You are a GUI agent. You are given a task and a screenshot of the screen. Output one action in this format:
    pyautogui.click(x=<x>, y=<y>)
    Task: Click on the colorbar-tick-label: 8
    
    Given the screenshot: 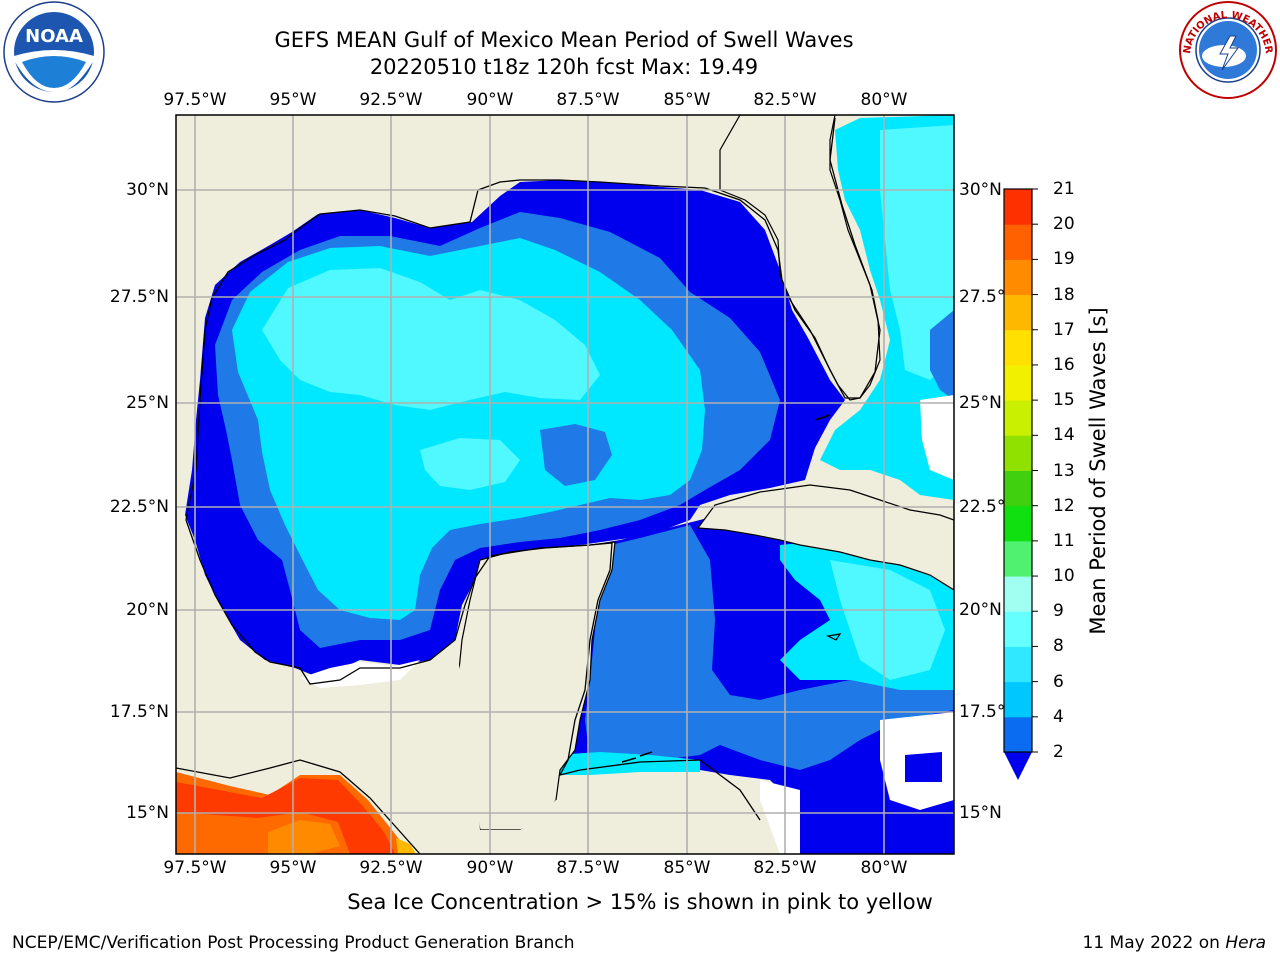 What is the action you would take?
    pyautogui.click(x=1058, y=646)
    